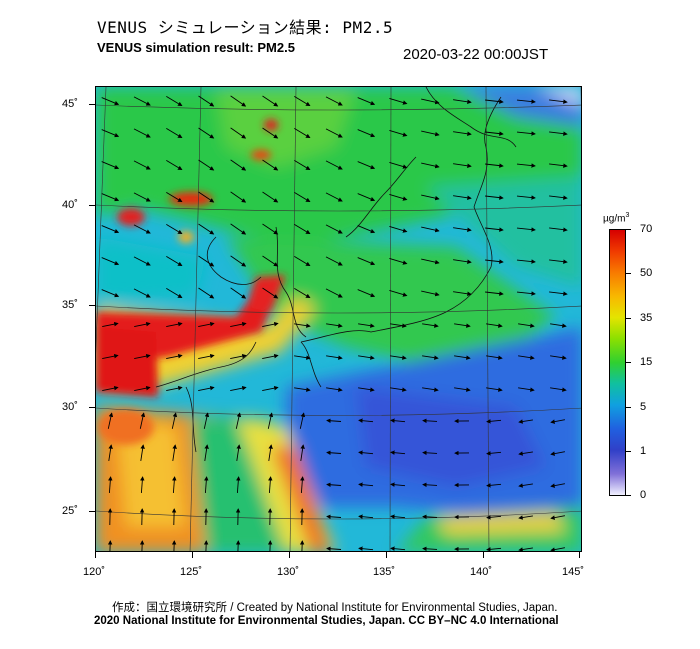  What do you see at coordinates (579, 555) in the screenshot?
I see `lon-tick` at bounding box center [579, 555].